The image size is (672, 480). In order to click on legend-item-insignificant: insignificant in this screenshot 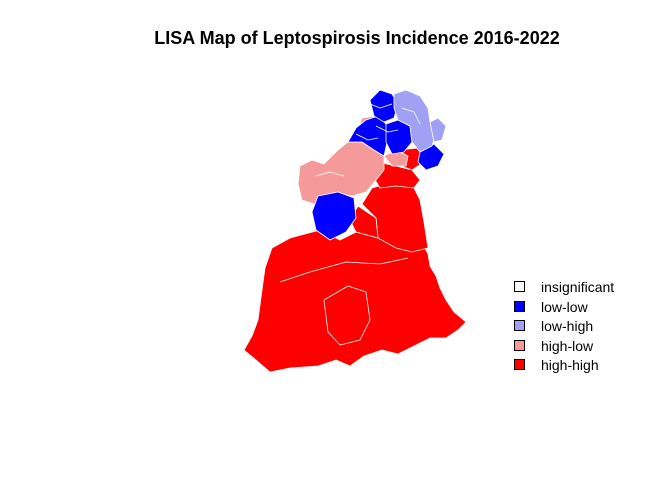, I will do `click(584, 288)`.